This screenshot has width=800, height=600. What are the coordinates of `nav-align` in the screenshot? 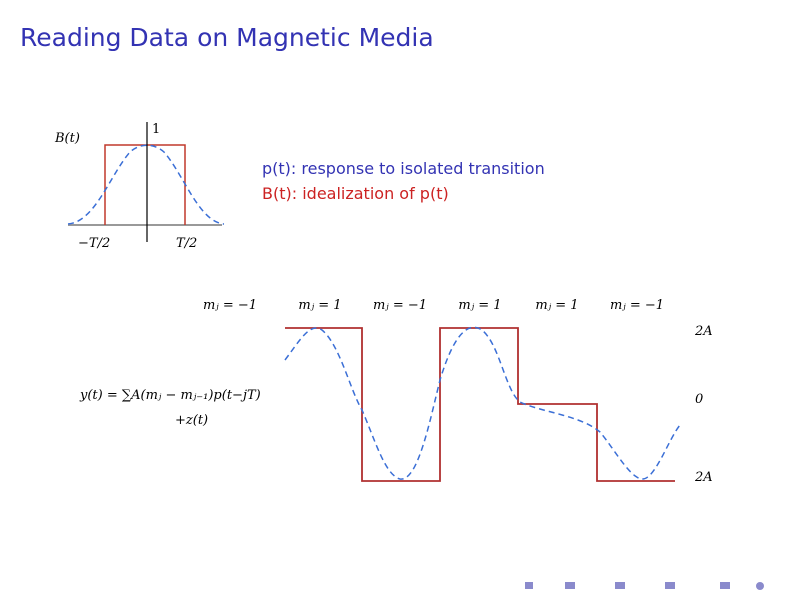 It's located at (725, 585).